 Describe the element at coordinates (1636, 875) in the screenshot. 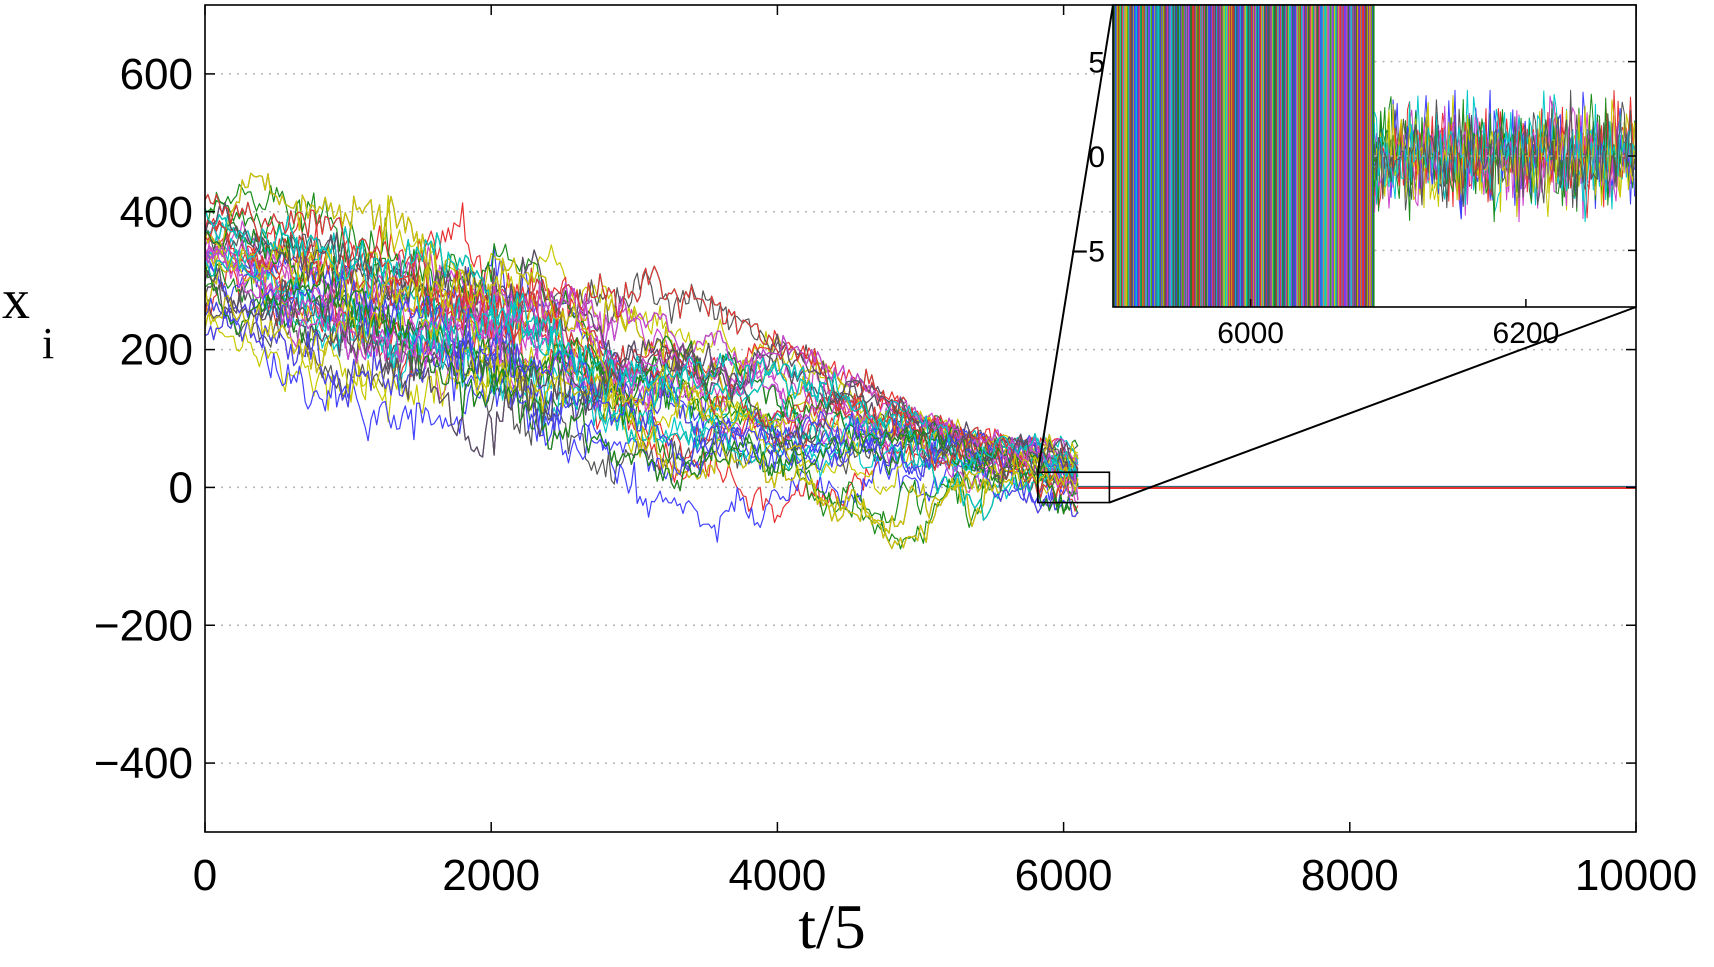

I see `x-tick-label: 10000` at that location.